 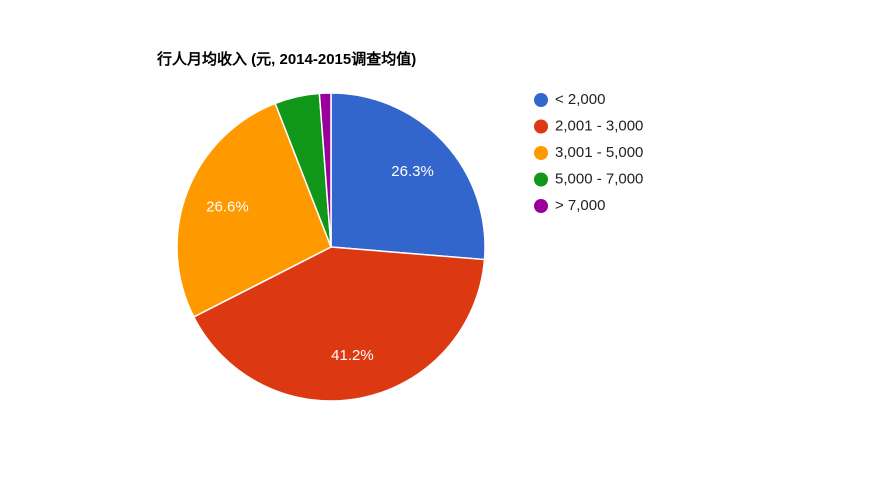 What do you see at coordinates (412, 171) in the screenshot?
I see `slice-label: 26.3%` at bounding box center [412, 171].